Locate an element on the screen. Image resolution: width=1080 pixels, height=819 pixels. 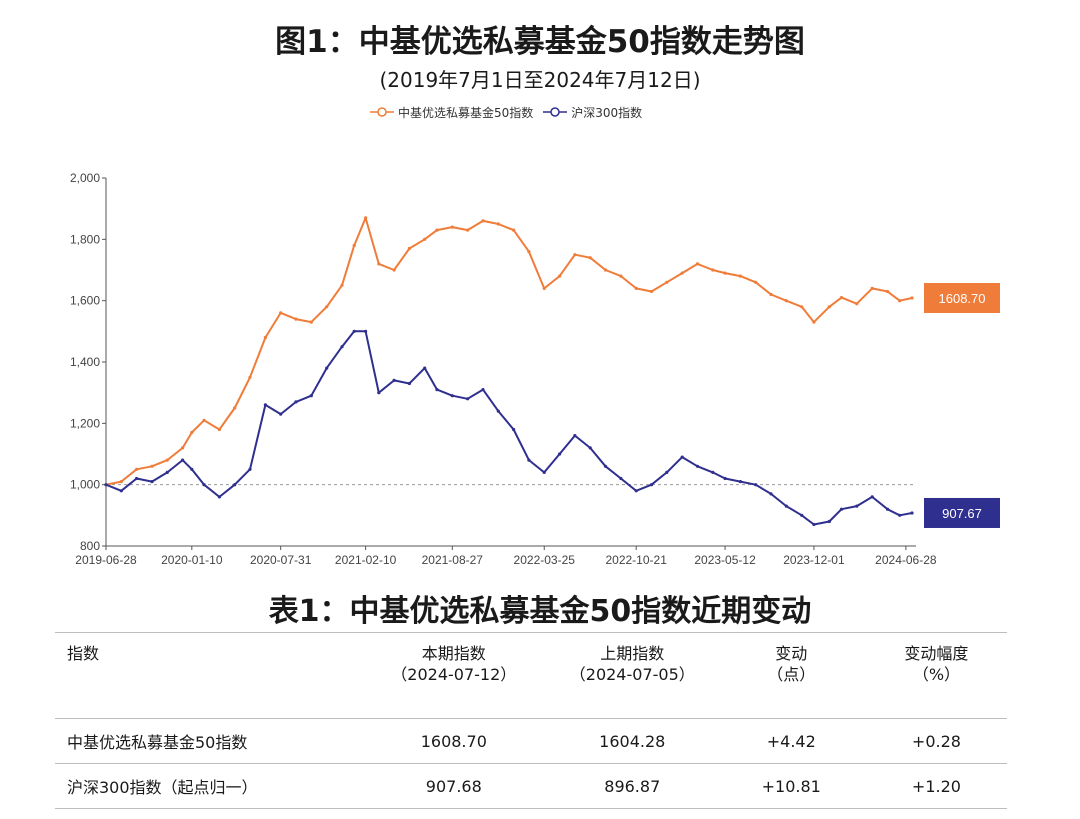
cell-change-pct: +1.20 is located at coordinates (936, 786).